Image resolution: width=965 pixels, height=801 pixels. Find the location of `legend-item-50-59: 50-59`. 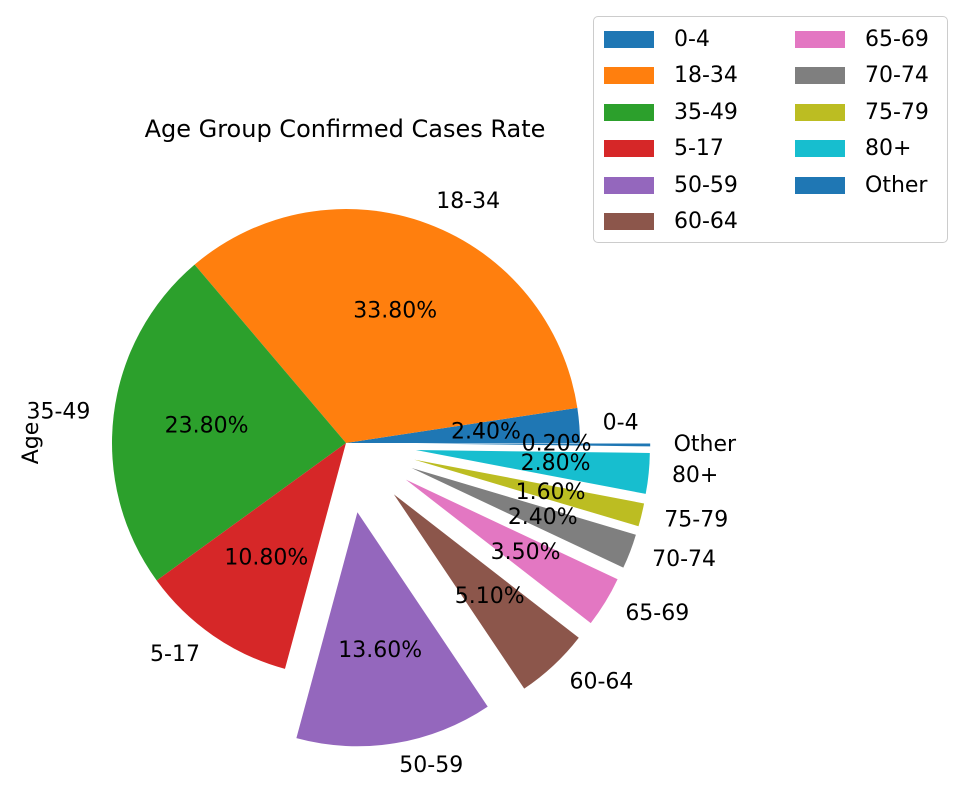

legend-item-50-59: 50-59 is located at coordinates (671, 185).